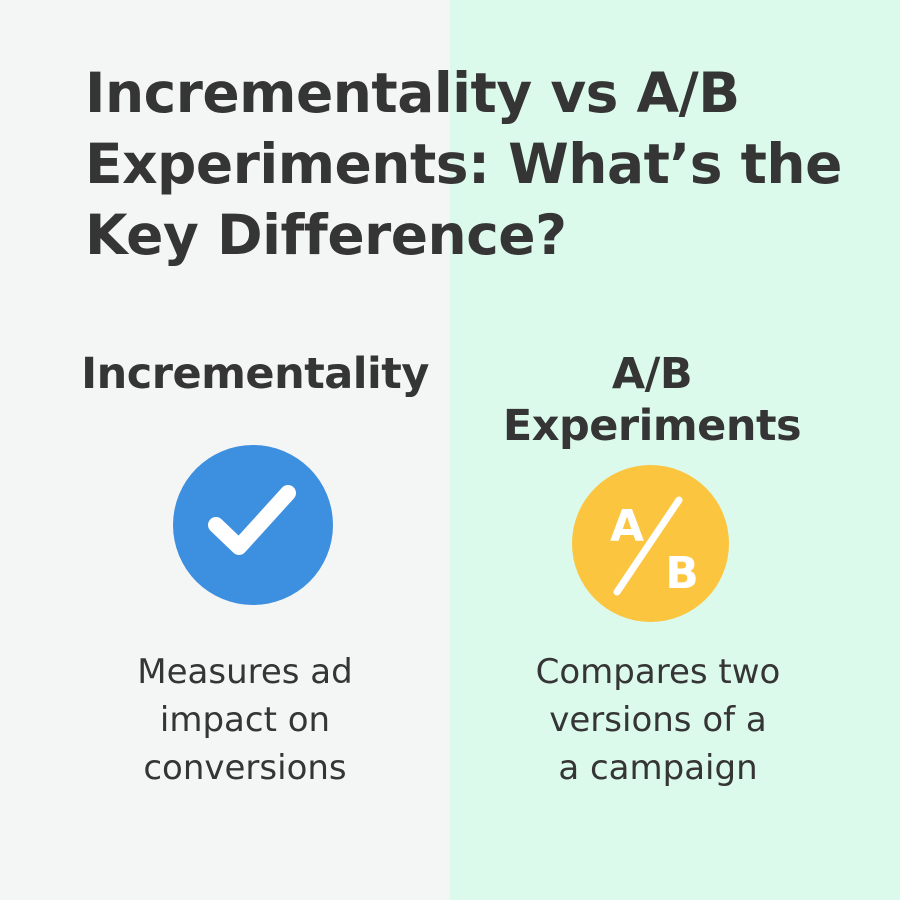  I want to click on ab-split-icon: A B, so click(650, 543).